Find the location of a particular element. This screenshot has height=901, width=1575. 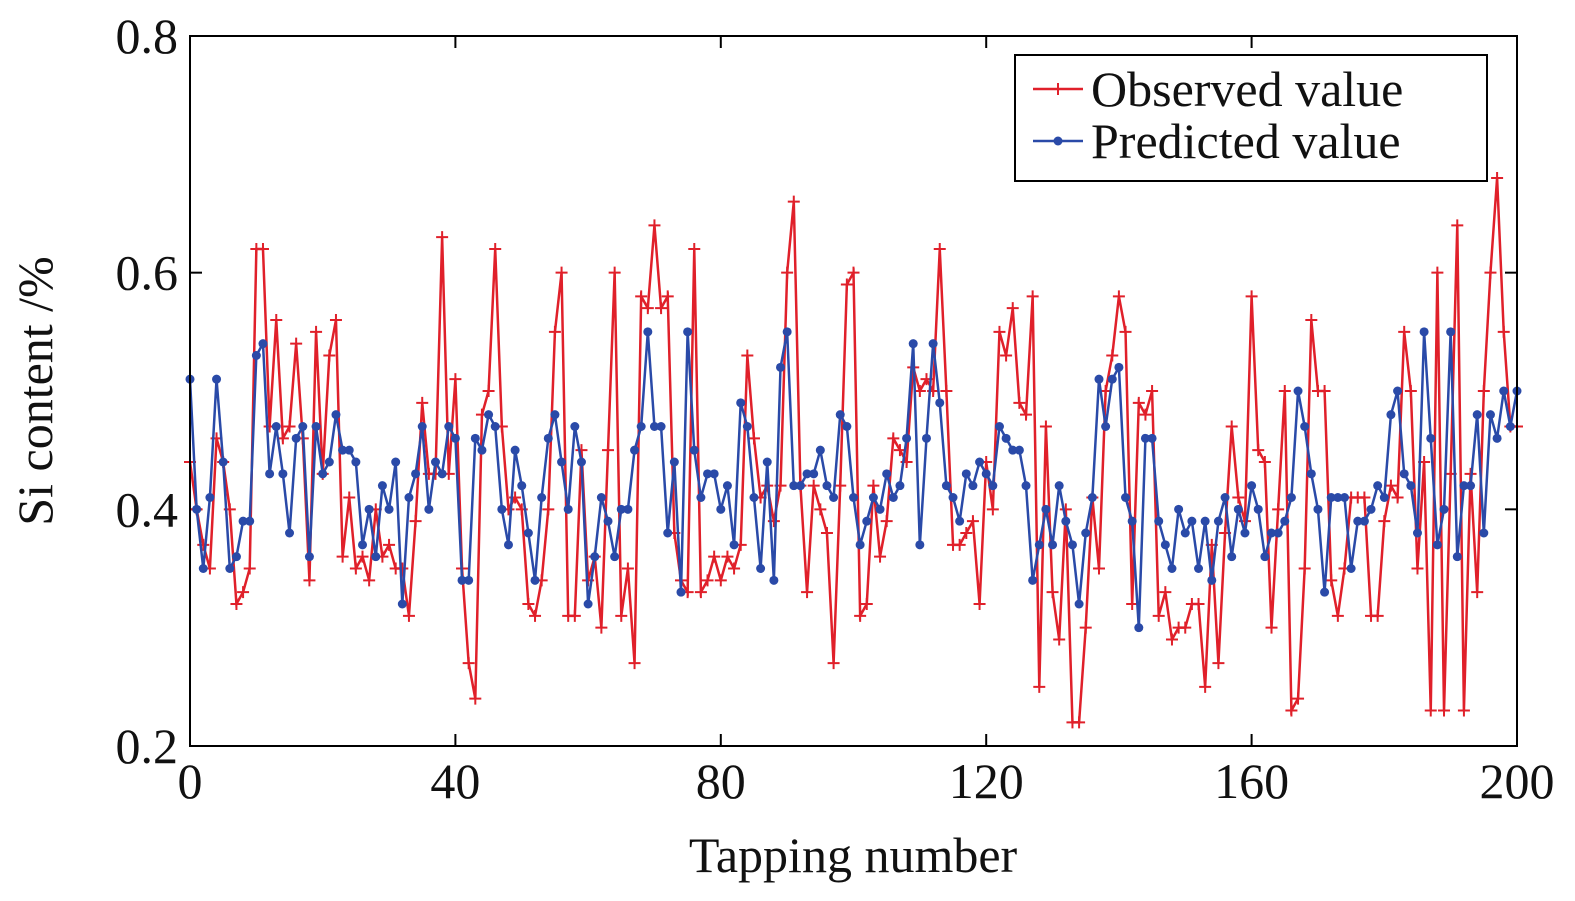

y-tick-label: 0.4 is located at coordinates (147, 509).